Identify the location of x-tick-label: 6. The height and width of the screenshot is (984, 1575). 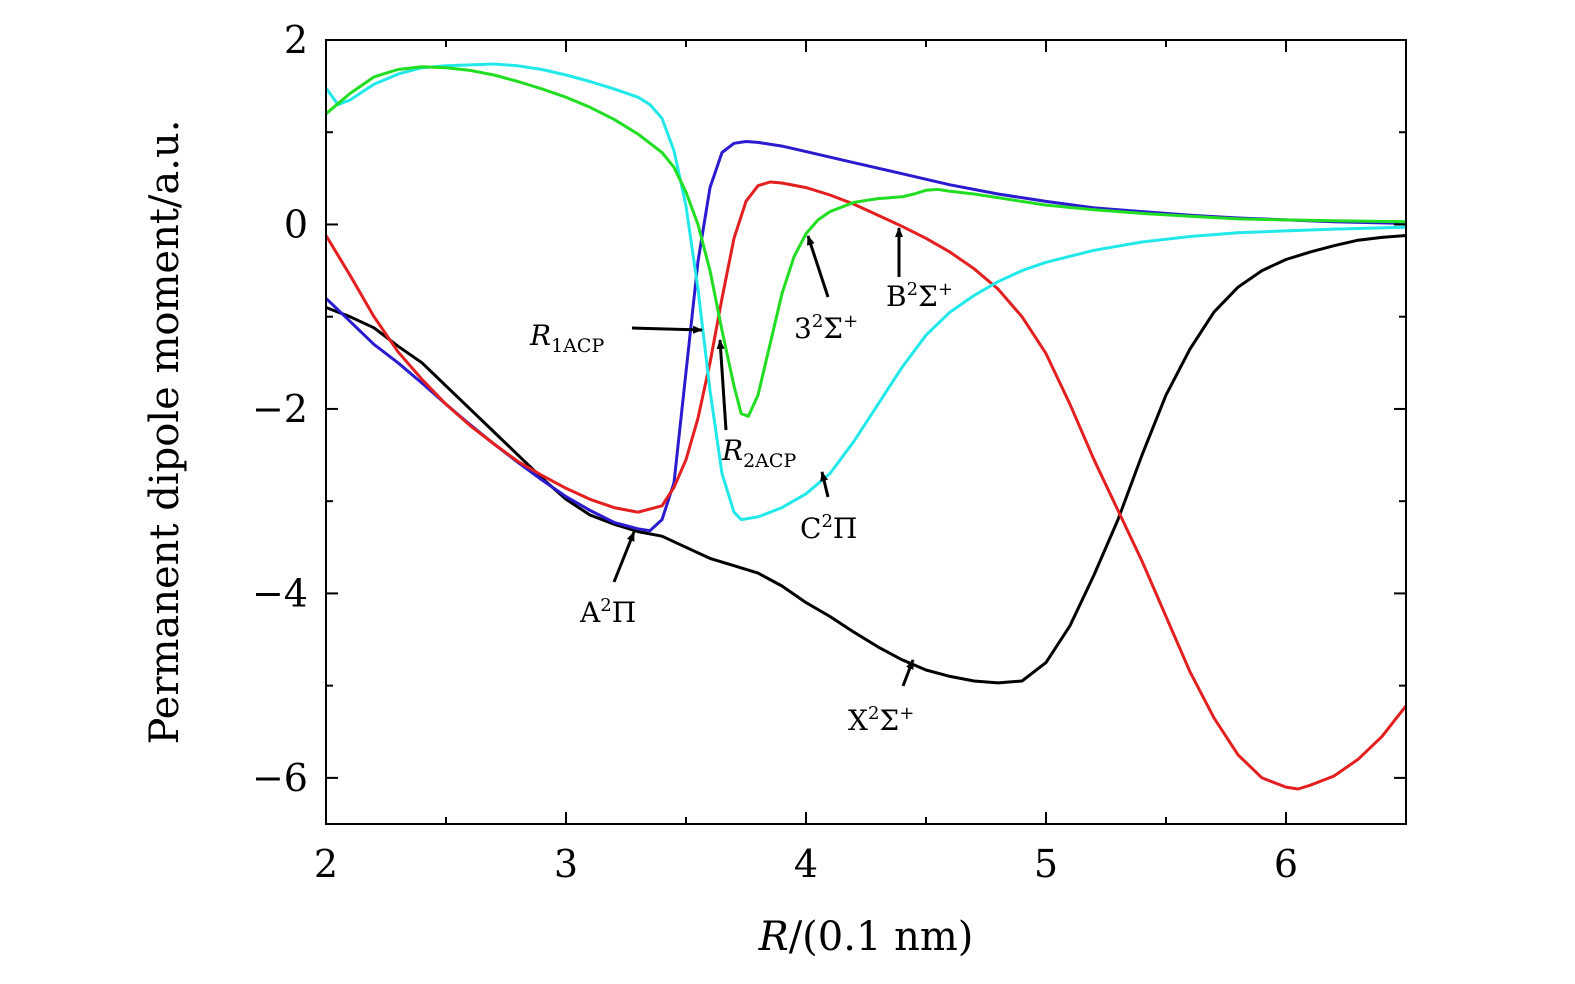
(1286, 864).